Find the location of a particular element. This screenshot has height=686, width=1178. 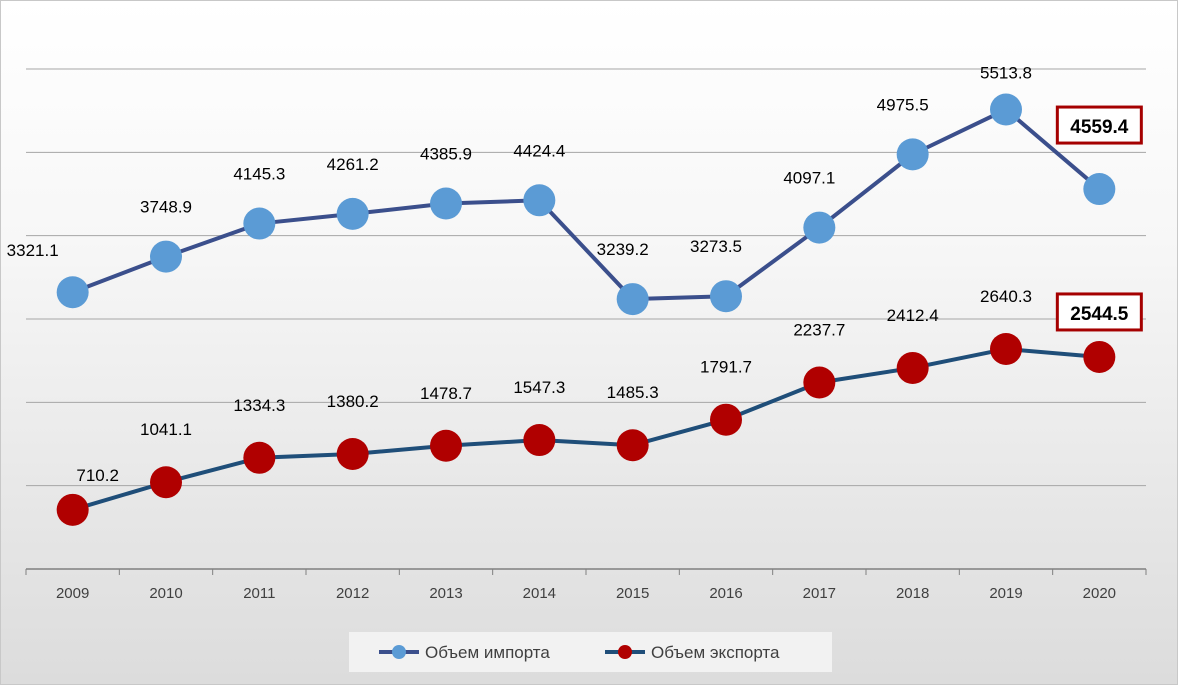

data-label: 2640.3 is located at coordinates (1006, 296).